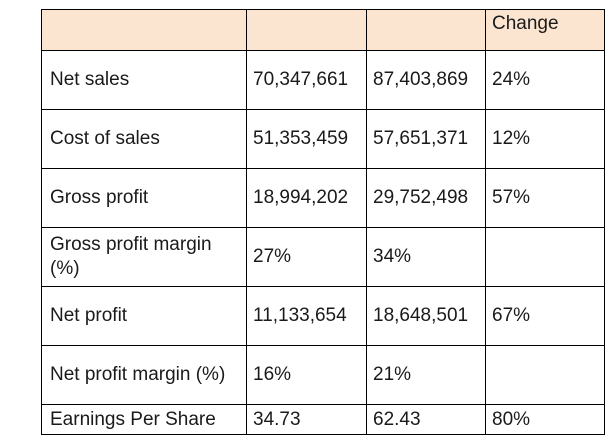 The image size is (609, 444). What do you see at coordinates (306, 80) in the screenshot?
I see `row-value-period-1: 70,347,661` at bounding box center [306, 80].